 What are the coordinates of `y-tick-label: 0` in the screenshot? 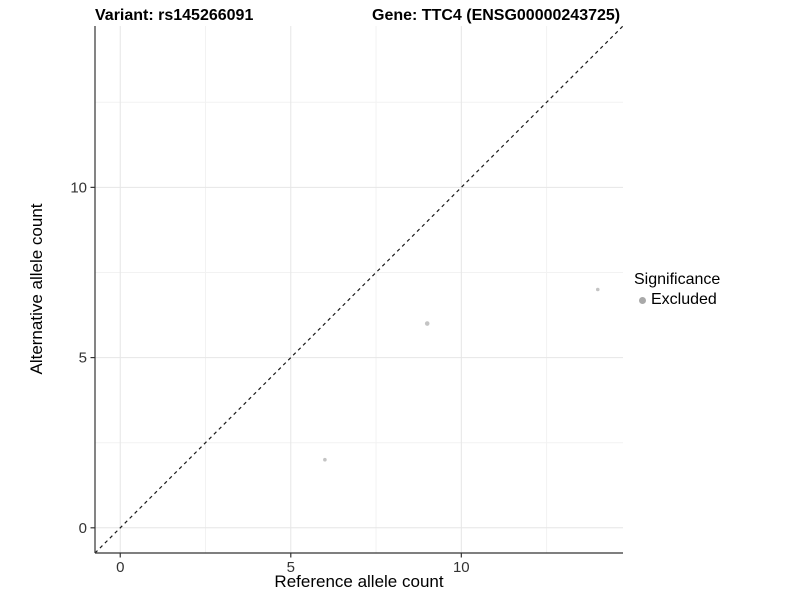 It's located at (83, 528).